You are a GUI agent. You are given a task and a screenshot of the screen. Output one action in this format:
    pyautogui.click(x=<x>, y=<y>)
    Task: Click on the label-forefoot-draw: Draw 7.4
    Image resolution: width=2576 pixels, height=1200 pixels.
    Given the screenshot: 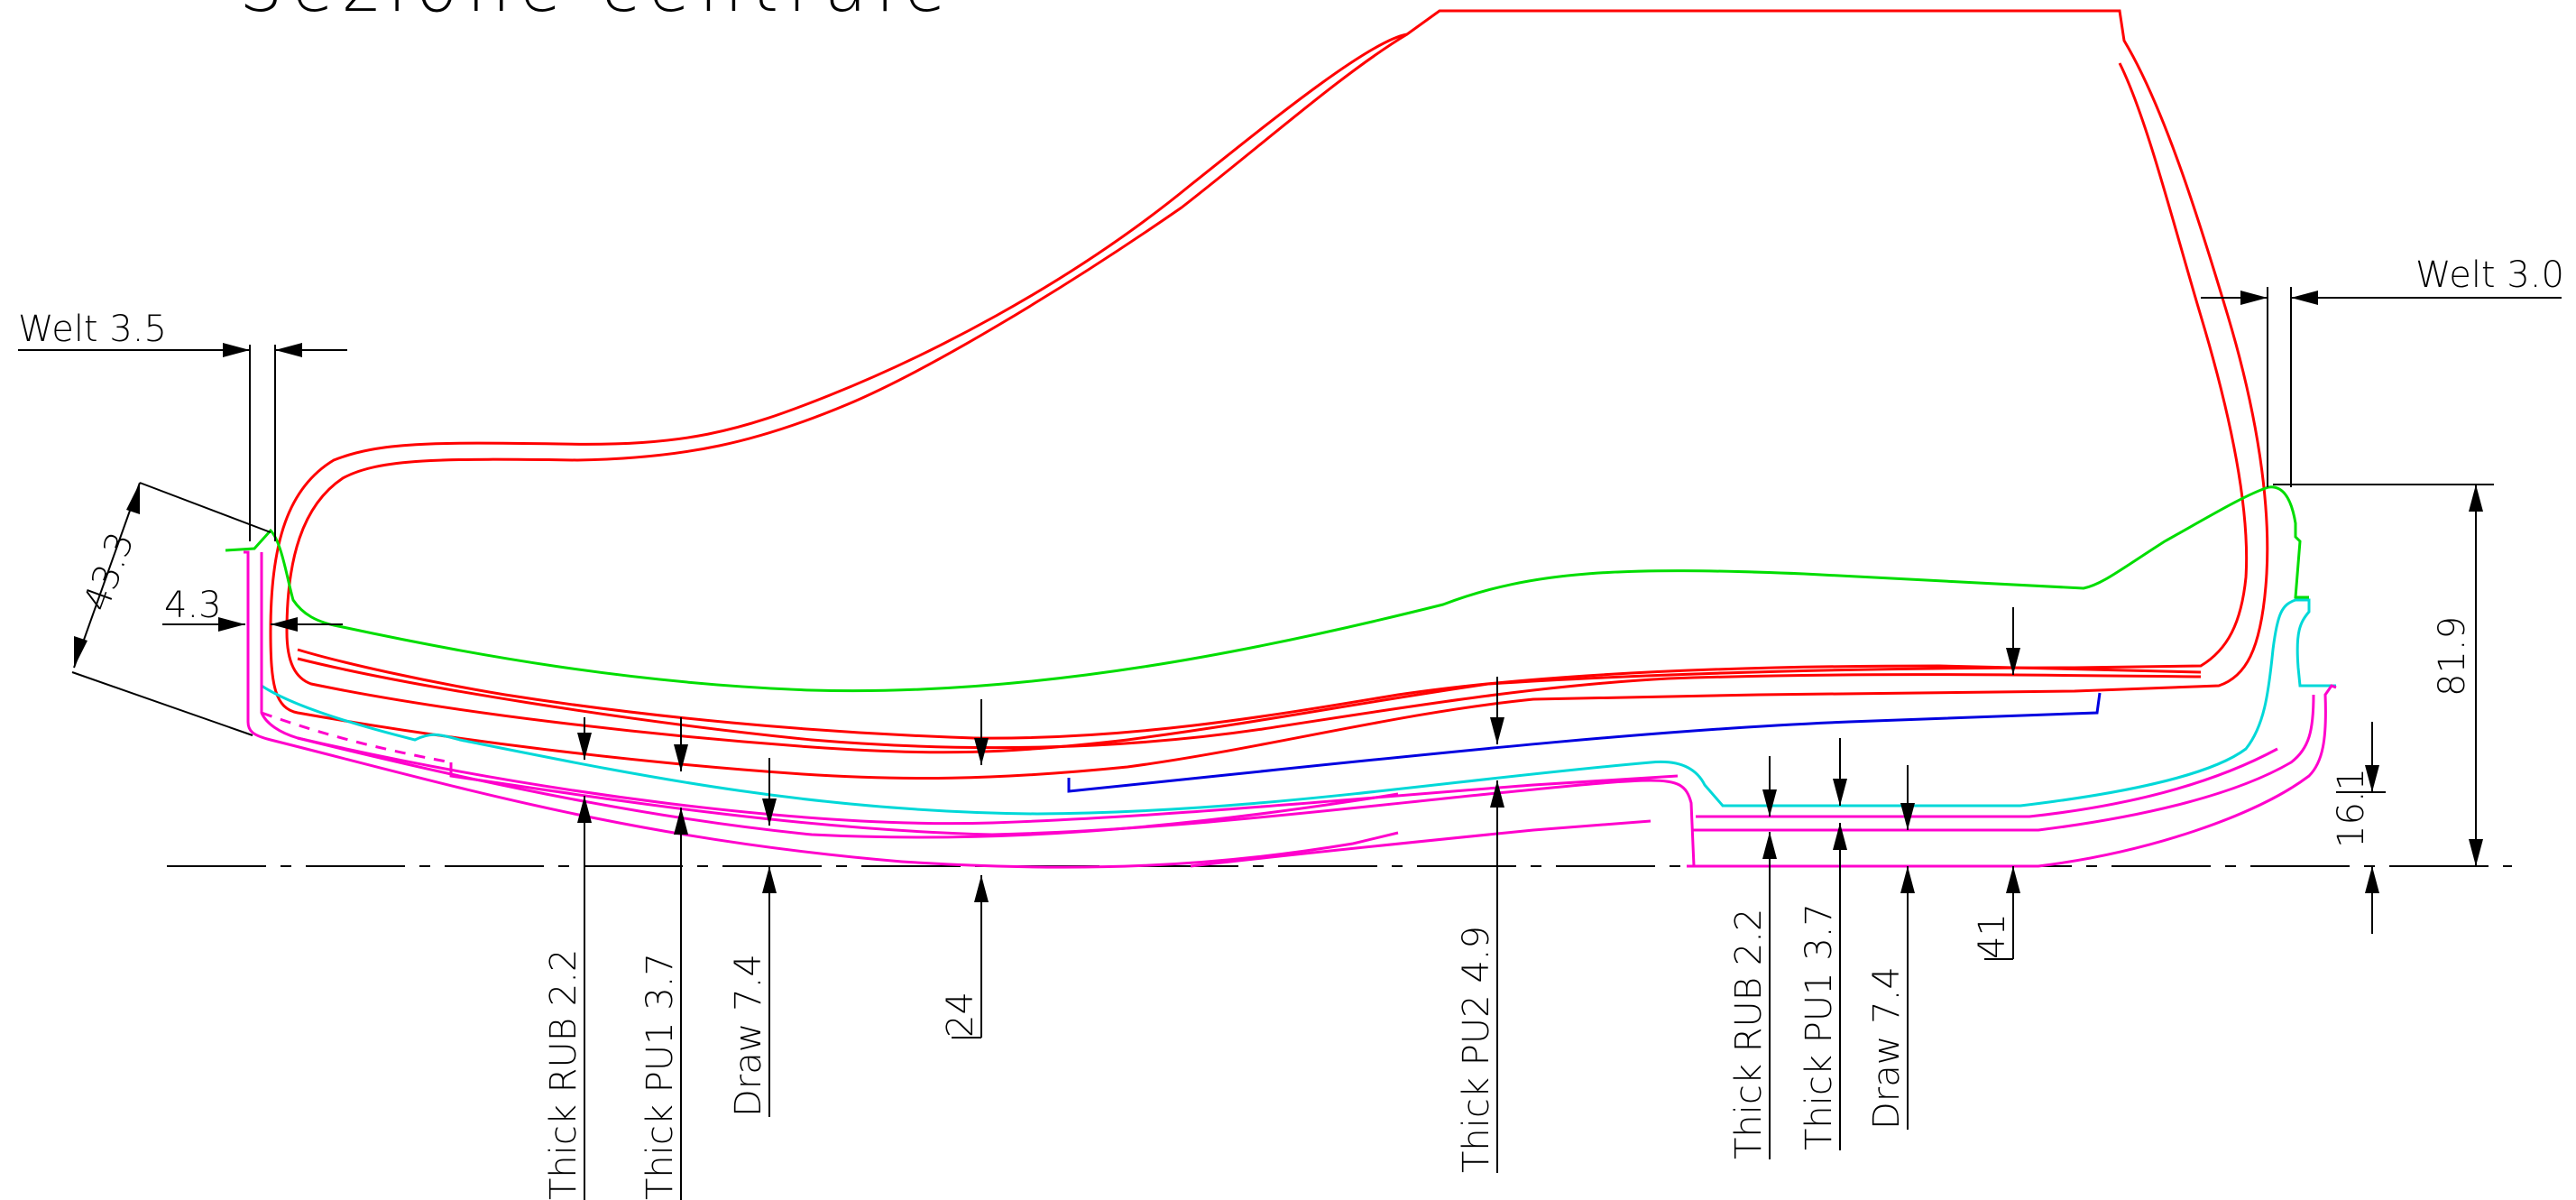 What is the action you would take?
    pyautogui.click(x=749, y=1035)
    